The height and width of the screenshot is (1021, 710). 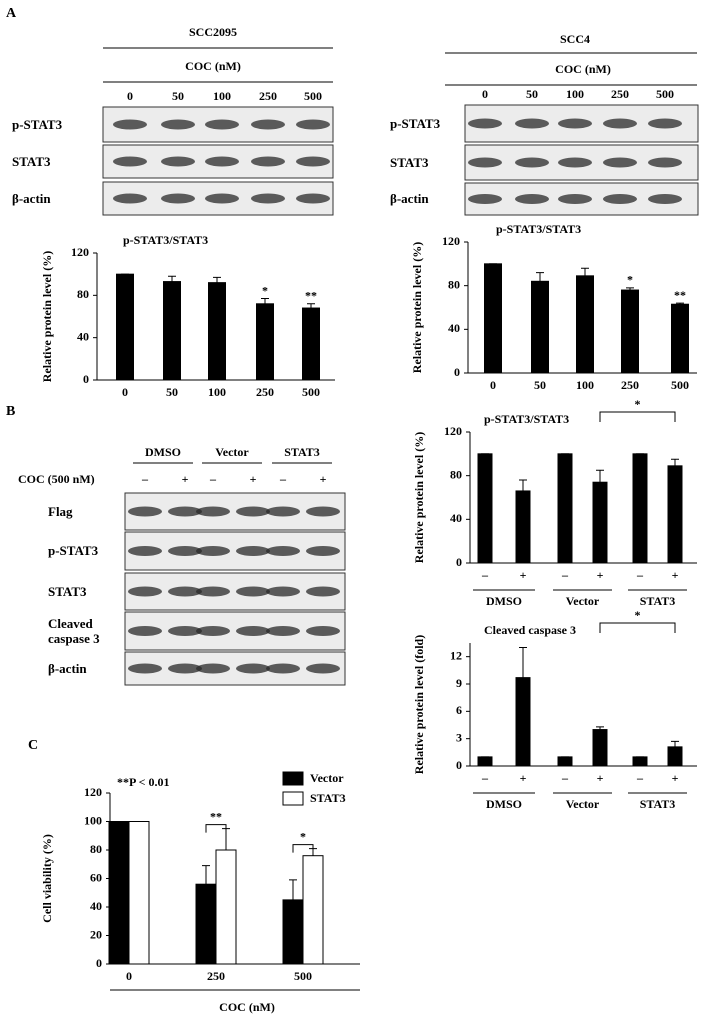 I want to click on y-tick-label: 120, so click(x=453, y=431).